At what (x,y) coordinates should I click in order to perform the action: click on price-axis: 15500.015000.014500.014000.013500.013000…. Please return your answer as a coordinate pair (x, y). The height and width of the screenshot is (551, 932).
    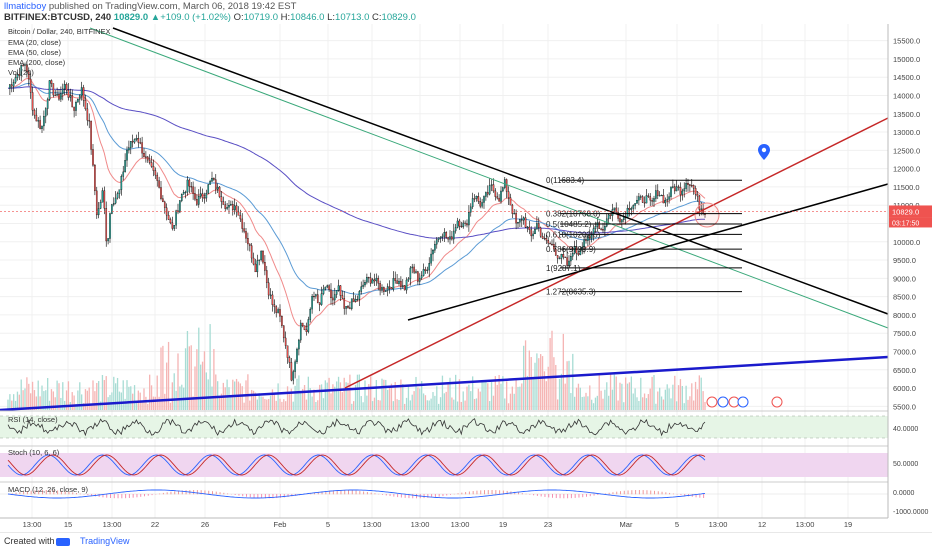
    Looking at the image, I should click on (910, 278).